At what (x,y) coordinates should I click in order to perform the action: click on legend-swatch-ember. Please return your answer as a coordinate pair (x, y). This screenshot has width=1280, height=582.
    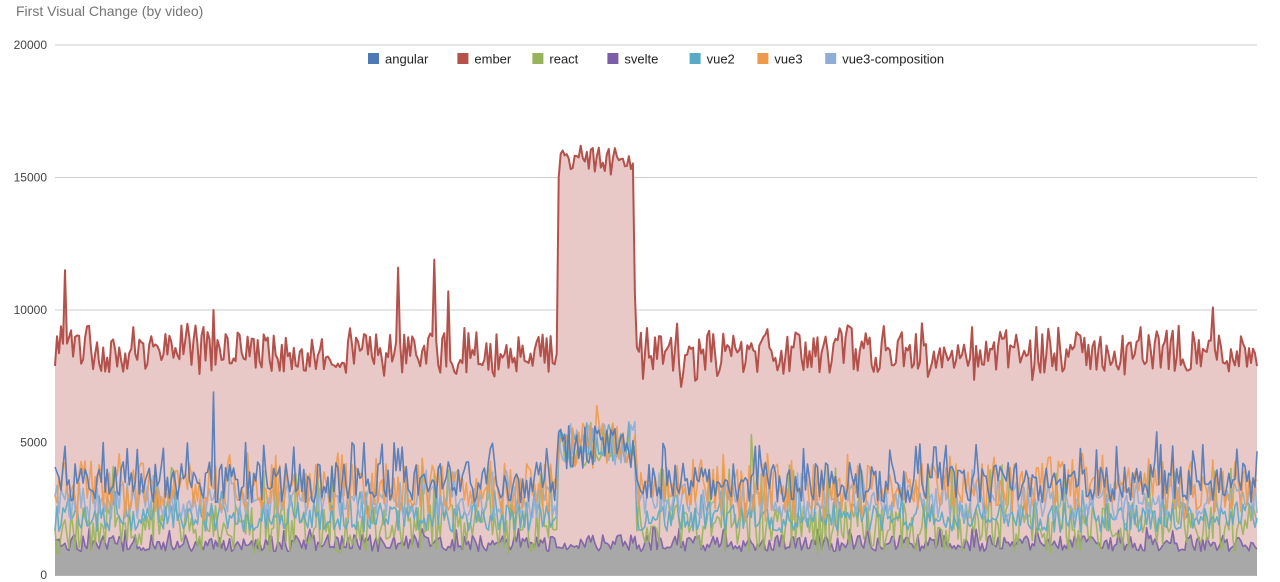
    Looking at the image, I should click on (463, 58).